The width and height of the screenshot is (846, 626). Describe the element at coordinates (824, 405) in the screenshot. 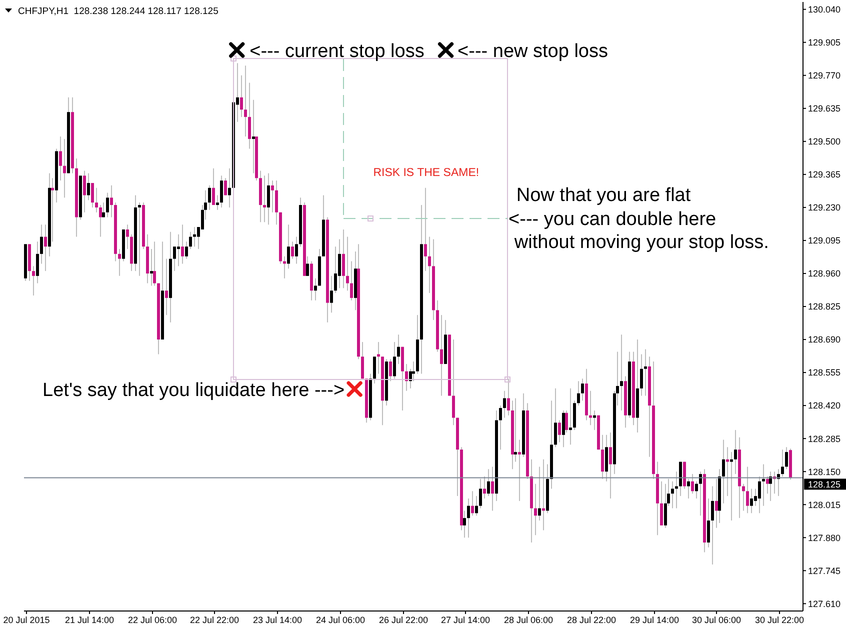

I see `y-tick-label: 128.420` at that location.